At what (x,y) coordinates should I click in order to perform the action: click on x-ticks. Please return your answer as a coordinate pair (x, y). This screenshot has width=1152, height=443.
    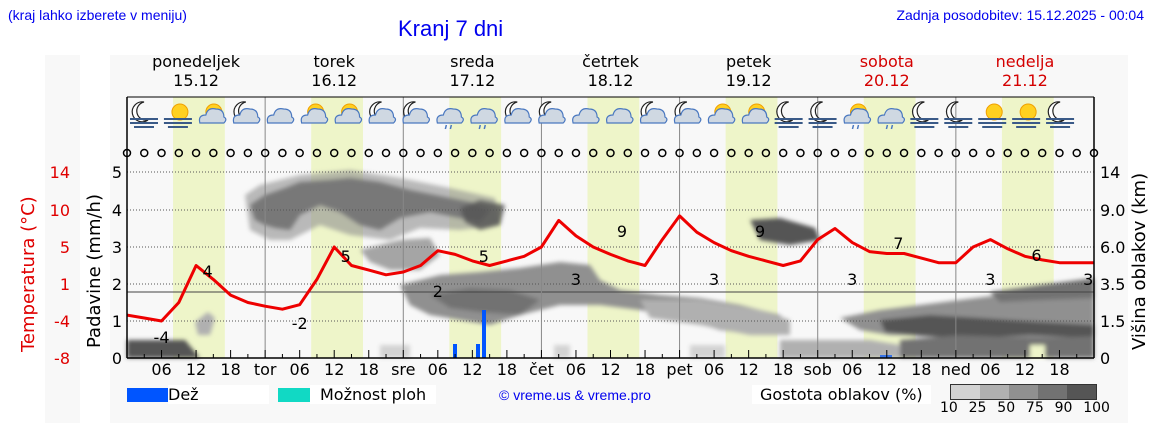
    Looking at the image, I should click on (610, 354).